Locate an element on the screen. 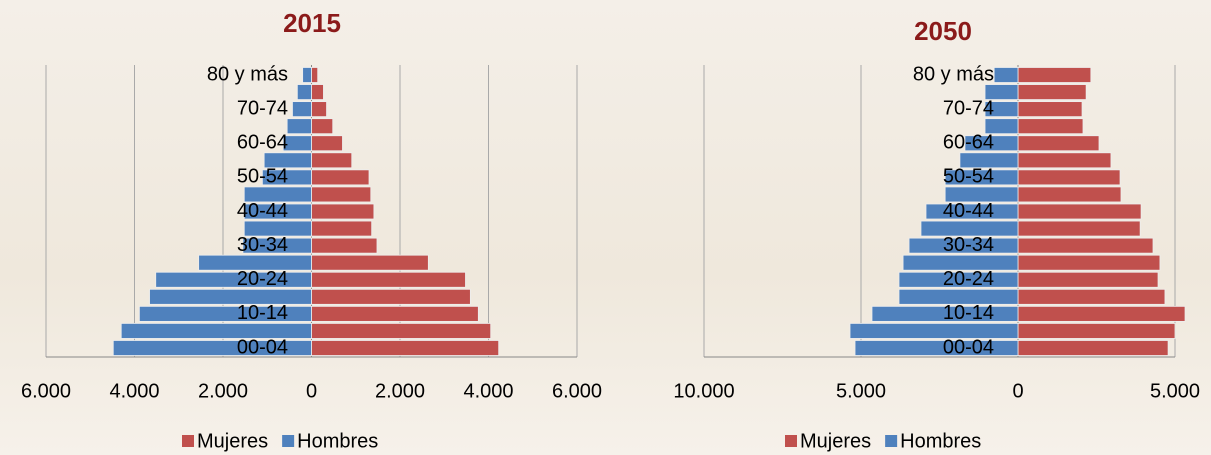 This screenshot has width=1211, height=455. x-tick-label: 10.000 is located at coordinates (703, 391).